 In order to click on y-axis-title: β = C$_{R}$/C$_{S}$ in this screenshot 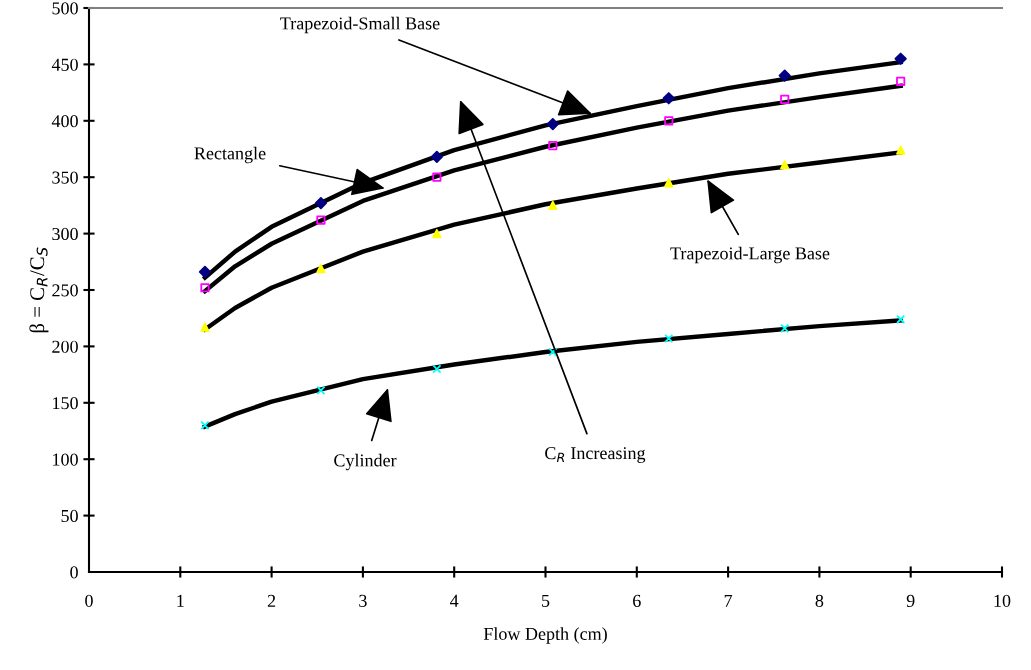, I will do `click(39, 290)`.